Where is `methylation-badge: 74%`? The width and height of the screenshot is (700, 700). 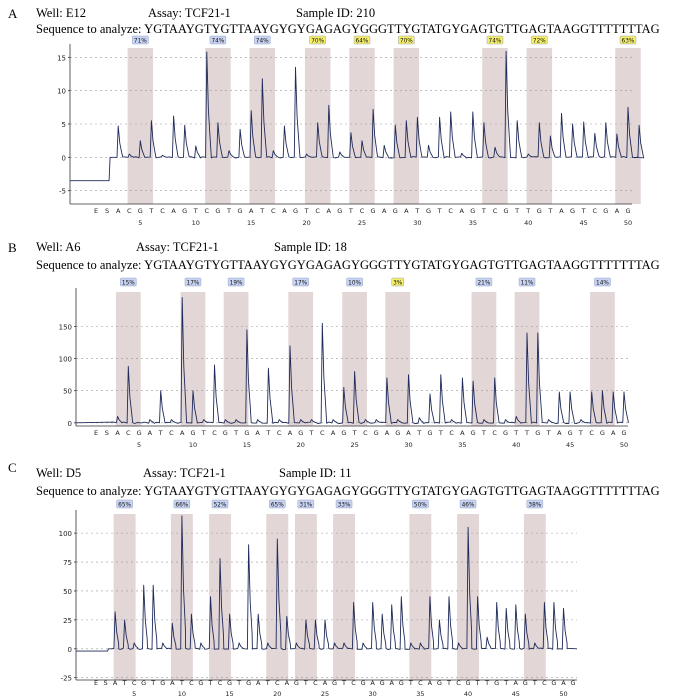
methylation-badge: 74% is located at coordinates (218, 39).